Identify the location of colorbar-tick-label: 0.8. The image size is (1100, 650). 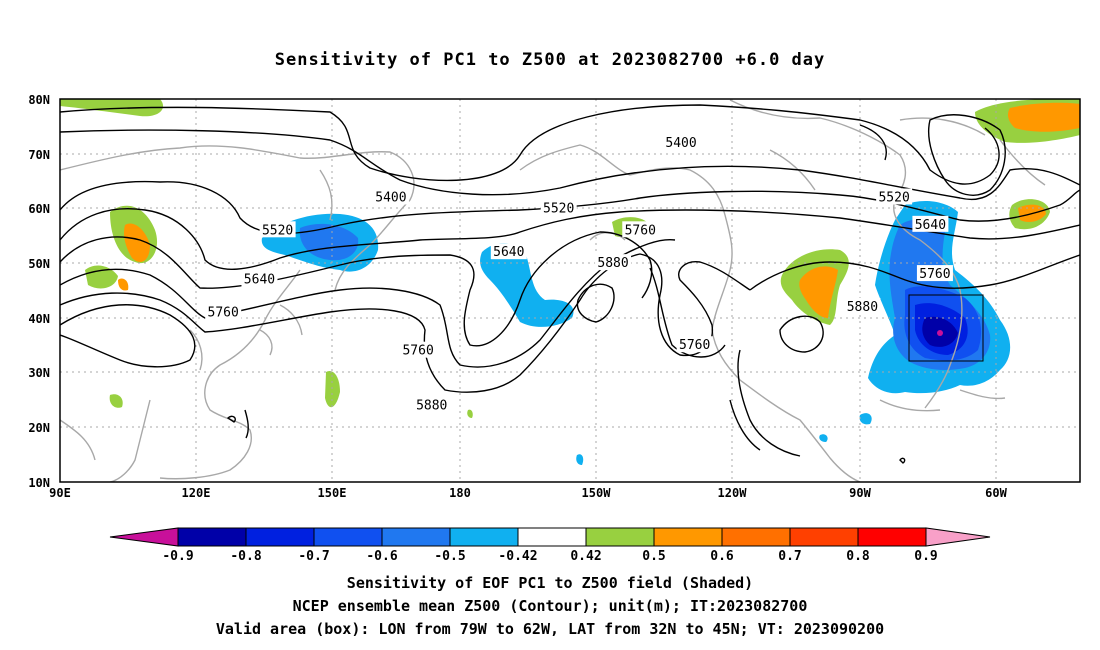
(858, 556).